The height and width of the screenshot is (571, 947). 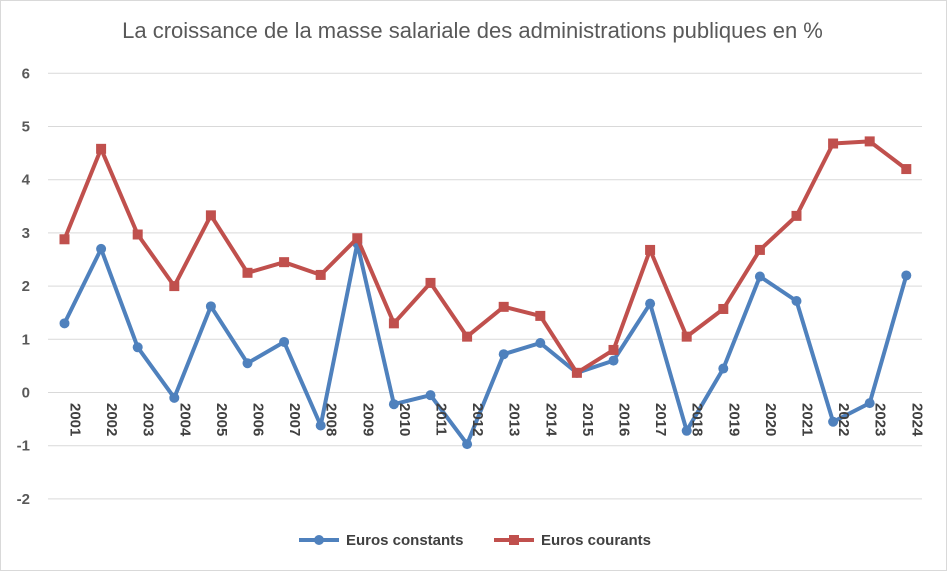 What do you see at coordinates (26, 233) in the screenshot?
I see `y-tick-label: 3` at bounding box center [26, 233].